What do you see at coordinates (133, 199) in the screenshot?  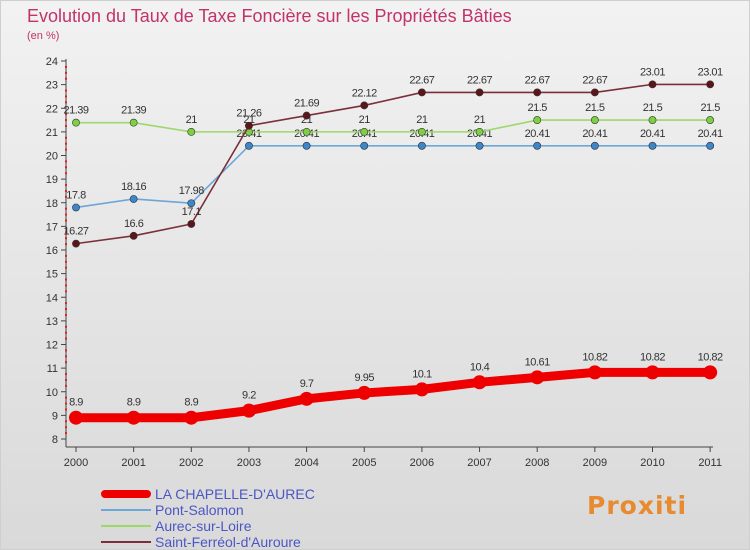 I see `series-1-point-2001` at bounding box center [133, 199].